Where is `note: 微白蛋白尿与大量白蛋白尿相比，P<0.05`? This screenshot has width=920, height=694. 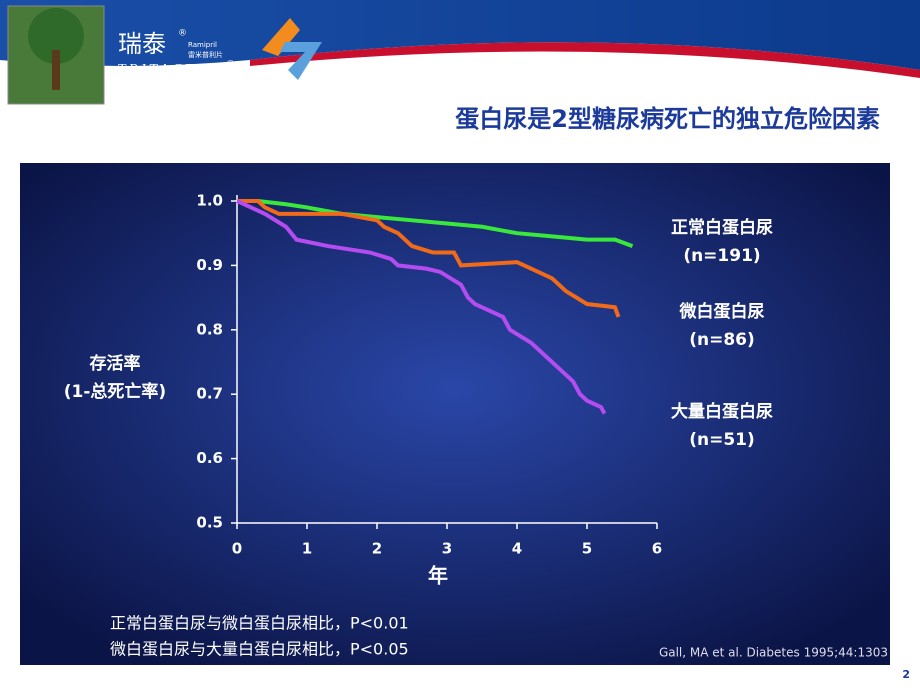
note: 微白蛋白尿与大量白蛋白尿相比，P<0.05 is located at coordinates (259, 649).